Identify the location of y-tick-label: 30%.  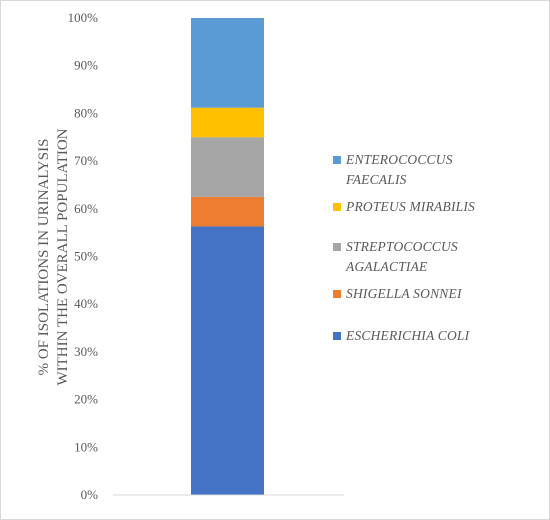
(86, 351).